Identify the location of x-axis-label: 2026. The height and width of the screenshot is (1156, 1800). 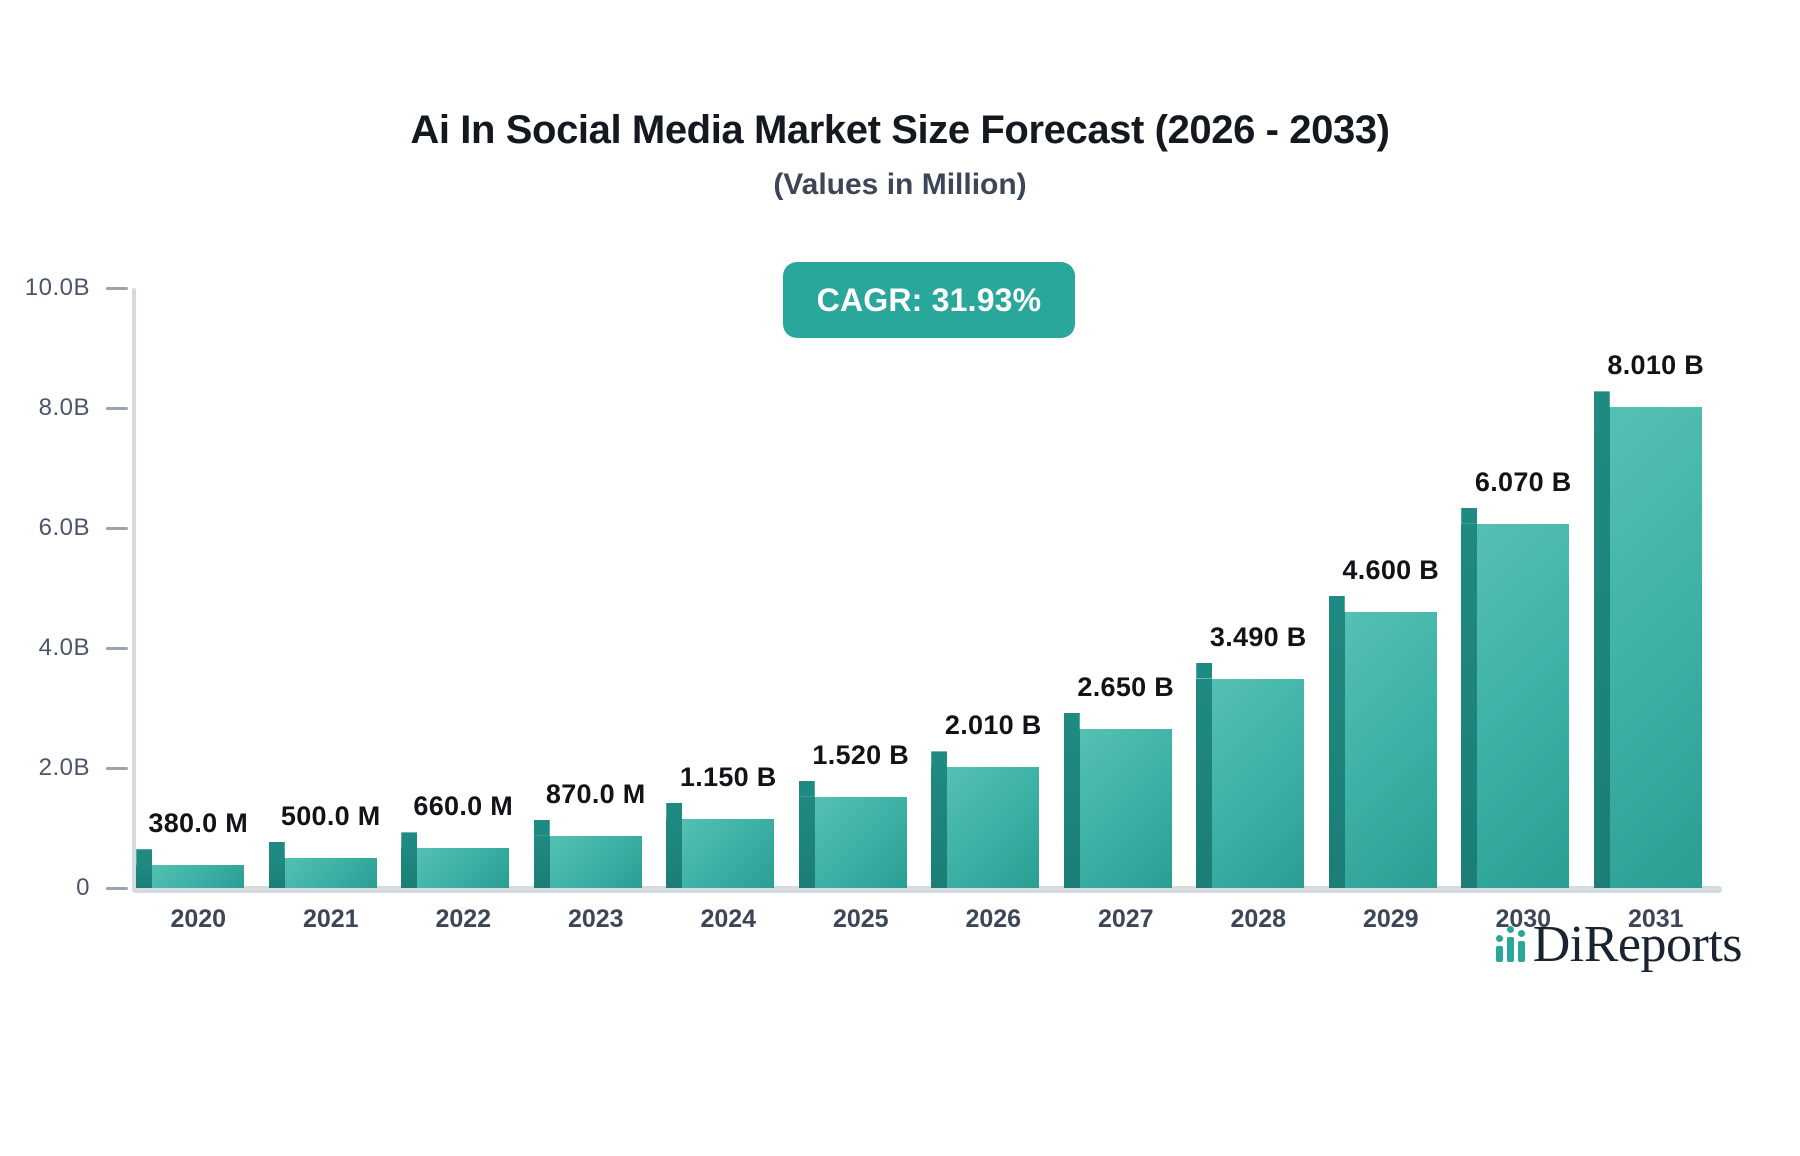
(993, 919).